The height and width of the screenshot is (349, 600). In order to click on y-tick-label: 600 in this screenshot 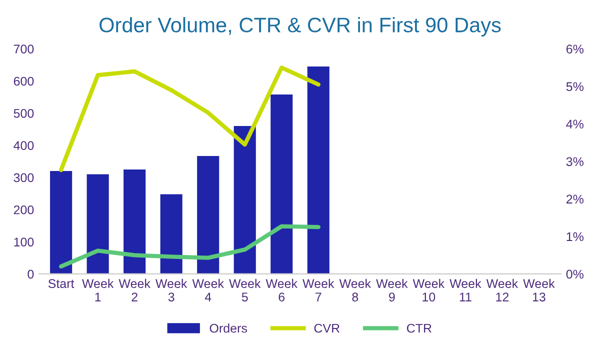, I will do `click(24, 81)`.